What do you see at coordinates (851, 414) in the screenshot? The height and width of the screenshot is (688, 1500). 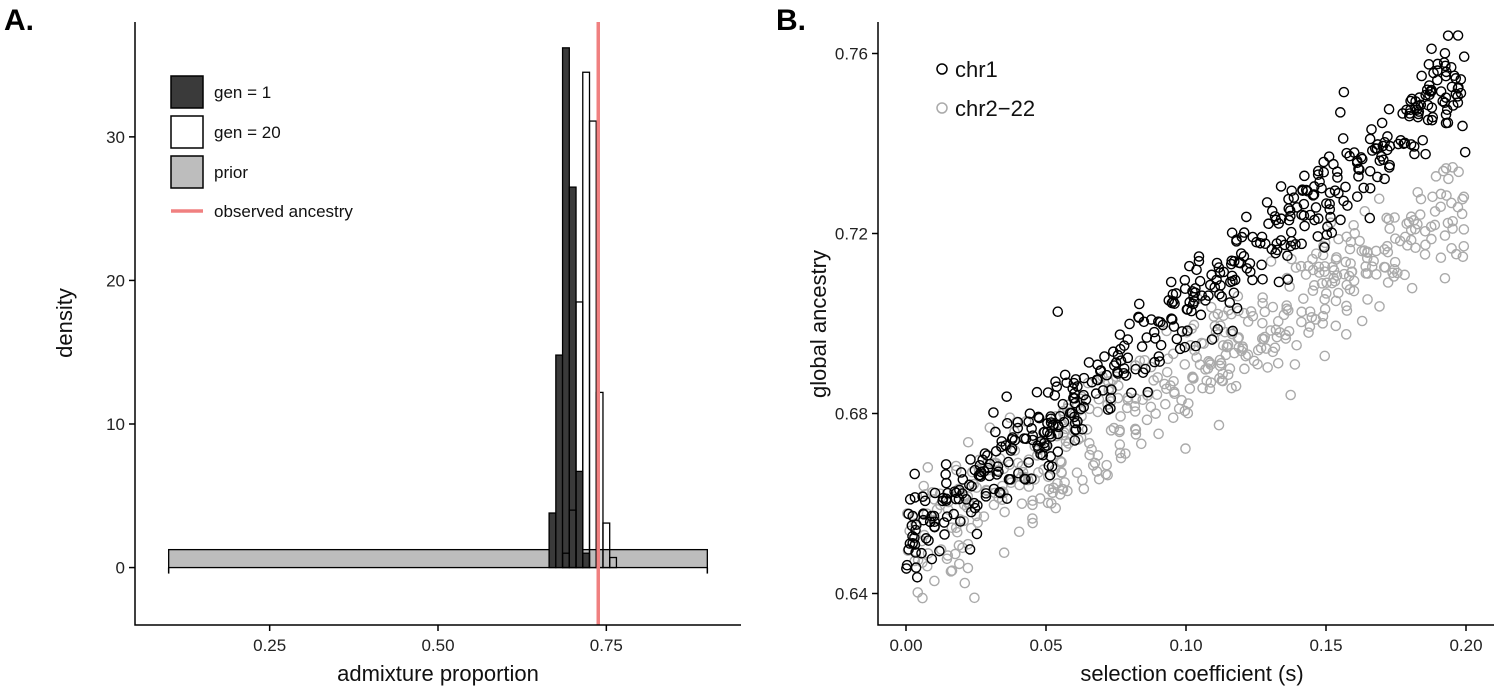 I see `b-ytick-label-1: 0.68` at bounding box center [851, 414].